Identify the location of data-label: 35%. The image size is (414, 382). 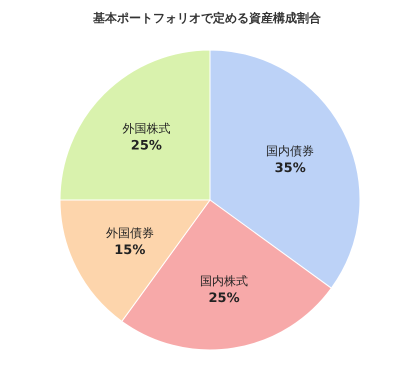
(290, 168).